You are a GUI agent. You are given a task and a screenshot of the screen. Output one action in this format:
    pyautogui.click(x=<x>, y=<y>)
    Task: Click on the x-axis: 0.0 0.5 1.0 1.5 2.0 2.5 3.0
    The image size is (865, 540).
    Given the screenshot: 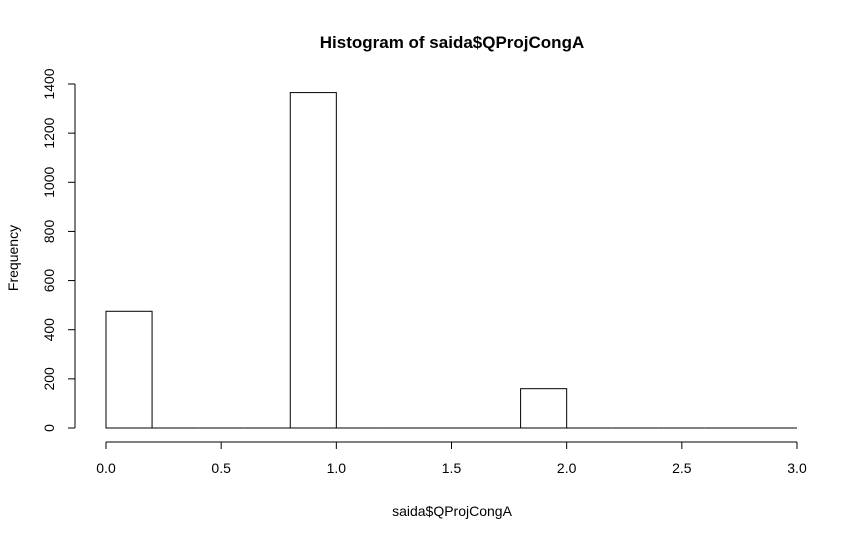 What is the action you would take?
    pyautogui.click(x=451, y=458)
    